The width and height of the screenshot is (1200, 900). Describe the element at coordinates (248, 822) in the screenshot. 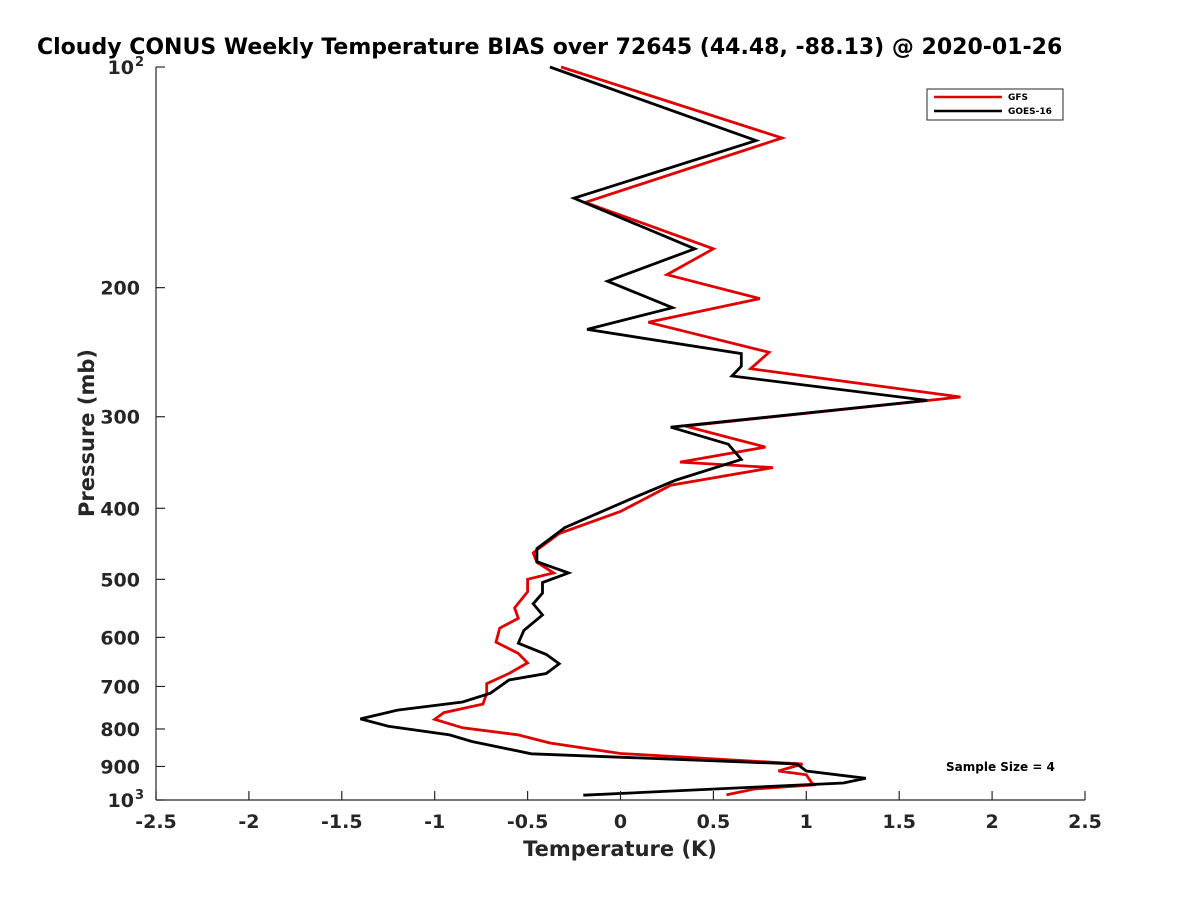

I see `x-tick-label: -2` at that location.